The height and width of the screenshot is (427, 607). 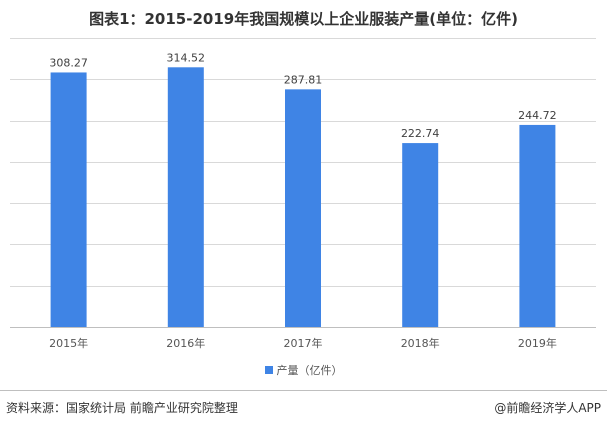 What do you see at coordinates (420, 133) in the screenshot?
I see `data-label: 222.74` at bounding box center [420, 133].